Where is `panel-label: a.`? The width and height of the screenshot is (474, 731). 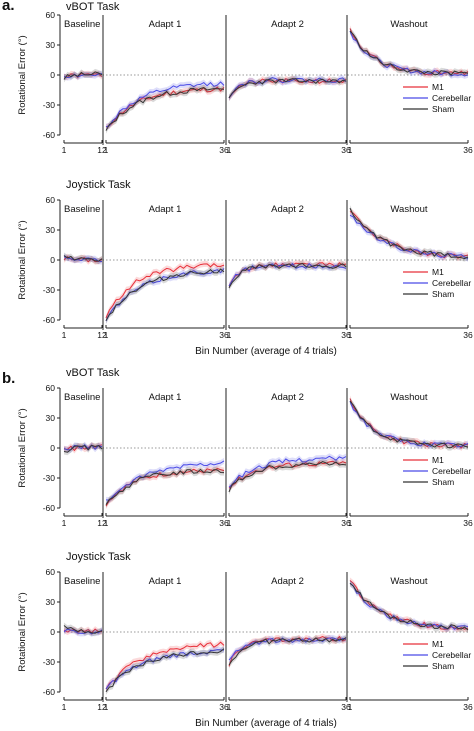 panel-label: a. is located at coordinates (8, 7).